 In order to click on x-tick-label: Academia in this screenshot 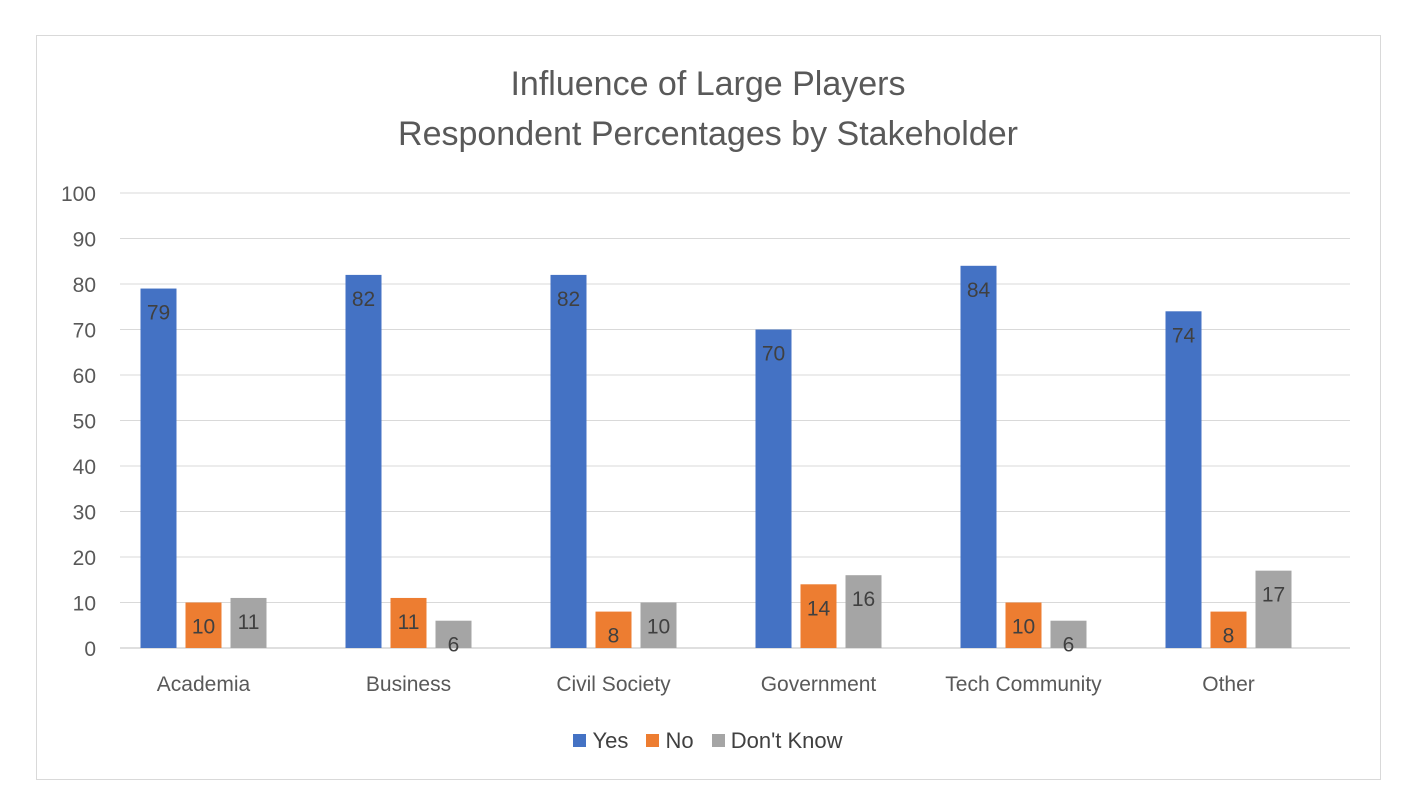, I will do `click(204, 684)`.